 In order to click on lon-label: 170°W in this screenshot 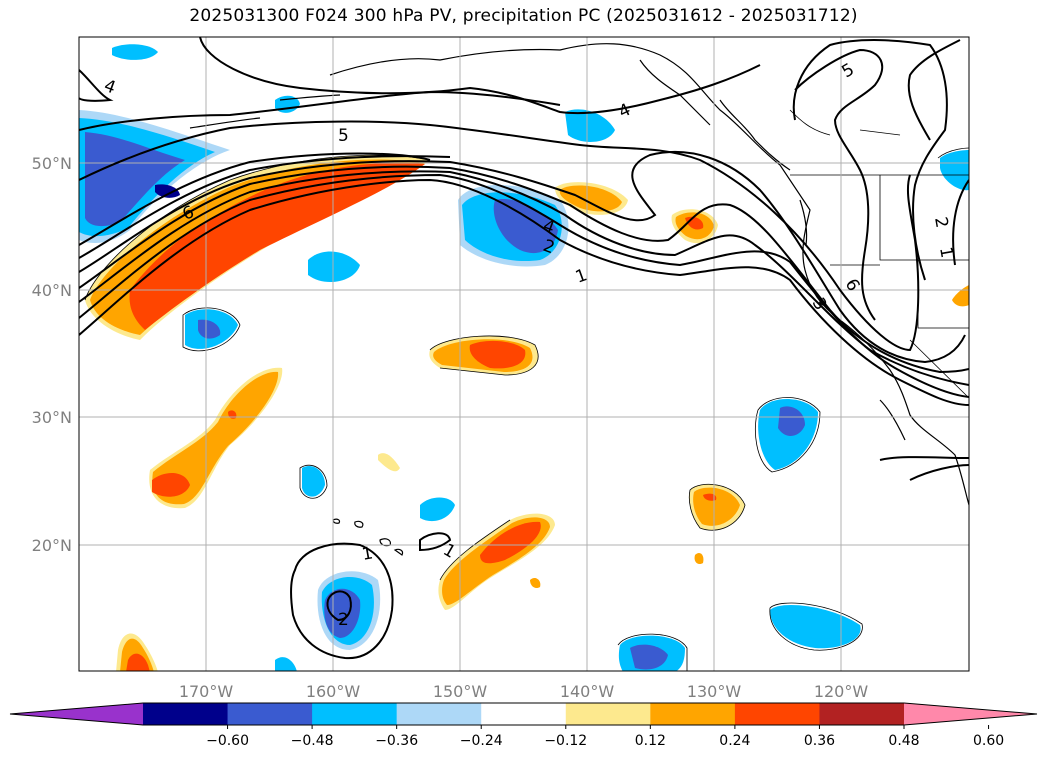, I will do `click(206, 691)`.